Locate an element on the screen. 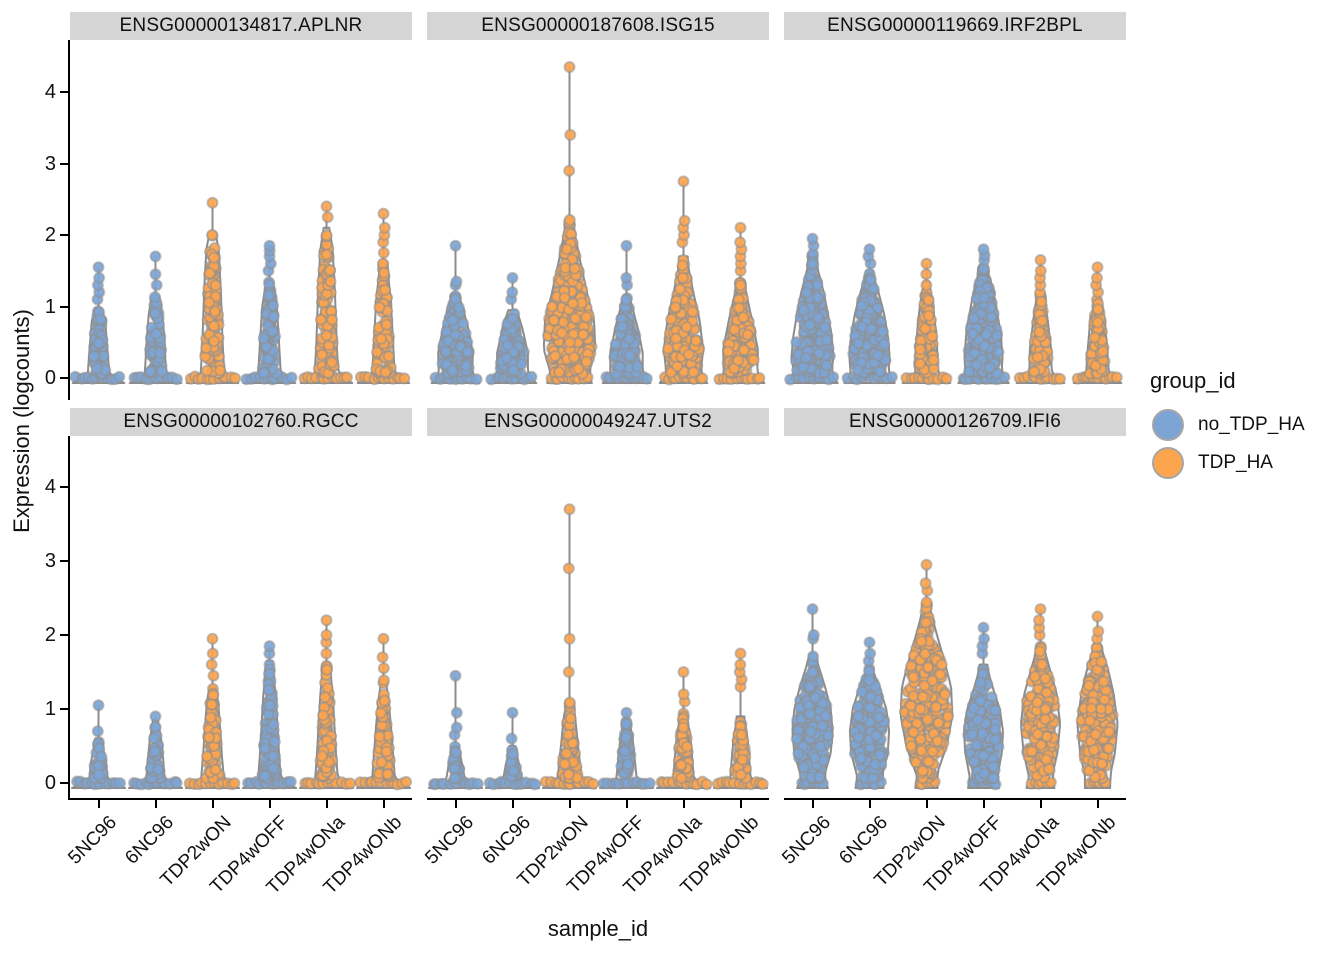  legend-key-no-TDP-HA is located at coordinates (1168, 425).